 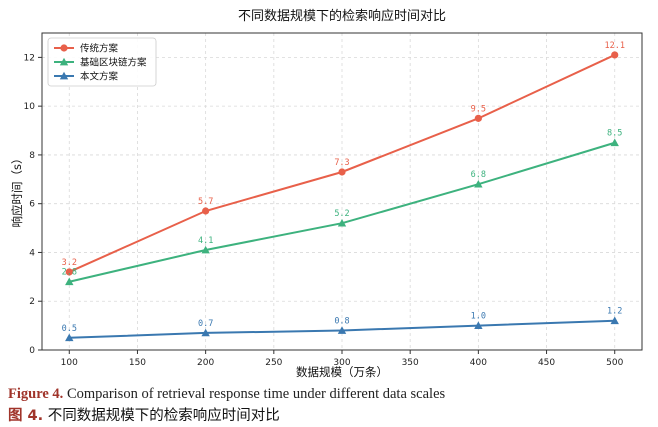 I want to click on data-label: 6.8, so click(x=478, y=175).